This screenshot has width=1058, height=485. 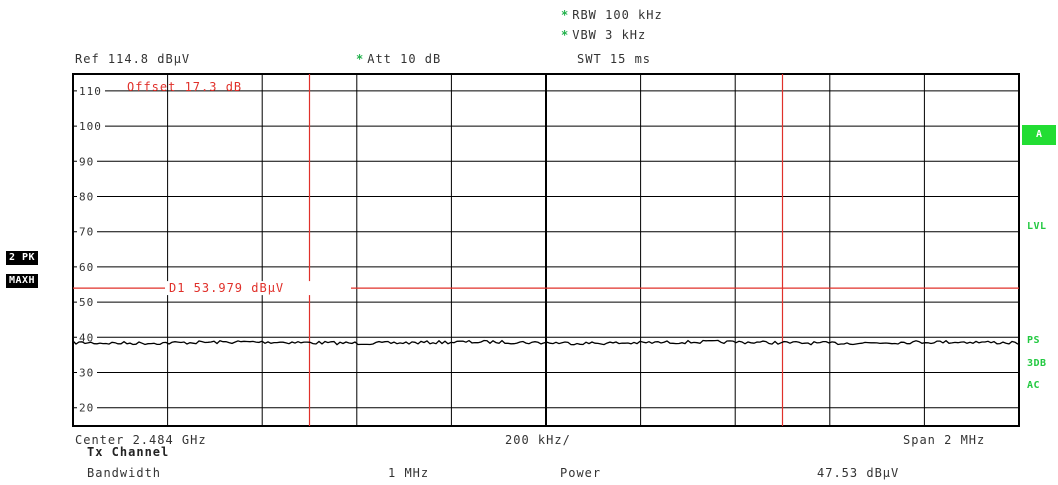 I want to click on rbw-readout: * RBW 100 kHz, so click(x=612, y=15).